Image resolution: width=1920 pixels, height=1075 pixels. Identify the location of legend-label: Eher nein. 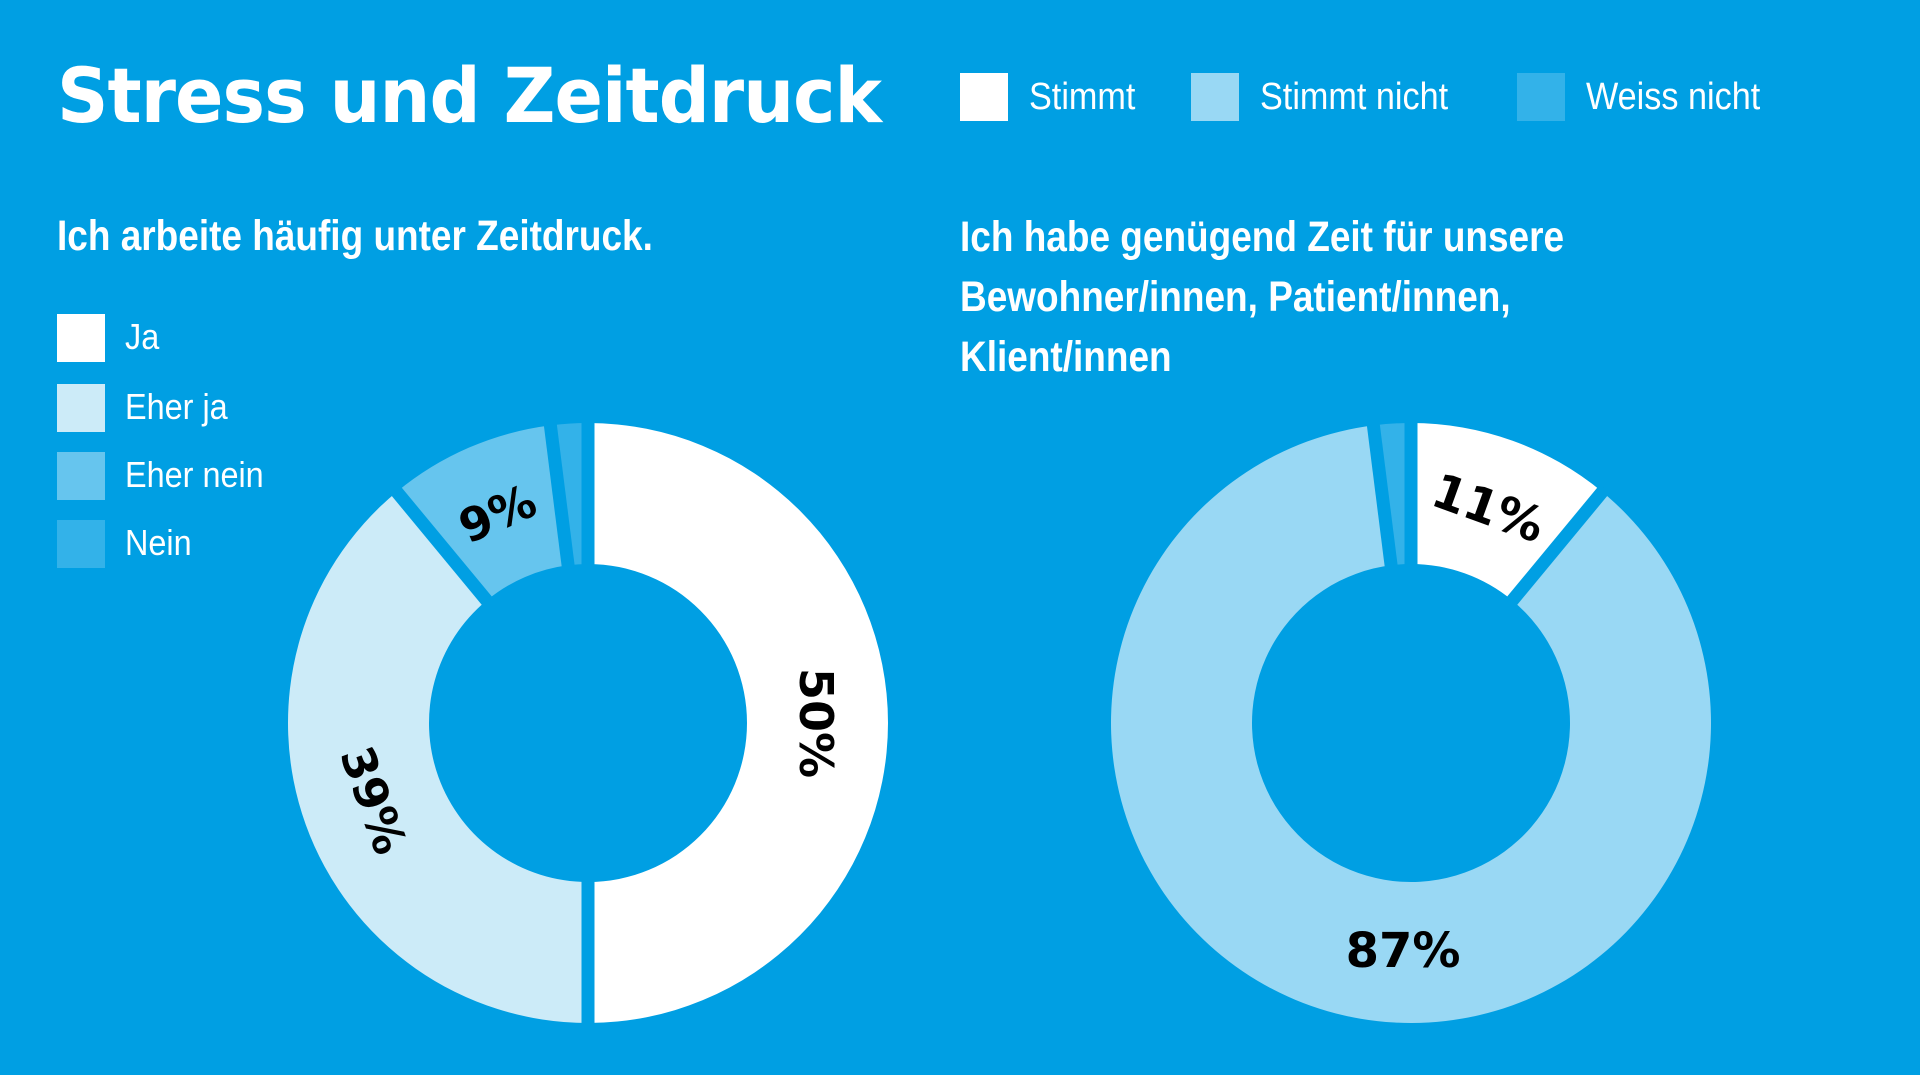
(194, 474).